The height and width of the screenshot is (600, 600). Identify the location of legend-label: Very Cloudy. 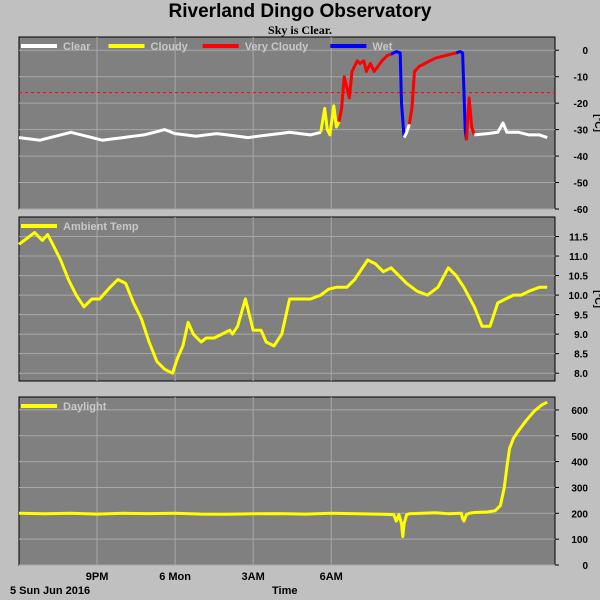
(277, 47).